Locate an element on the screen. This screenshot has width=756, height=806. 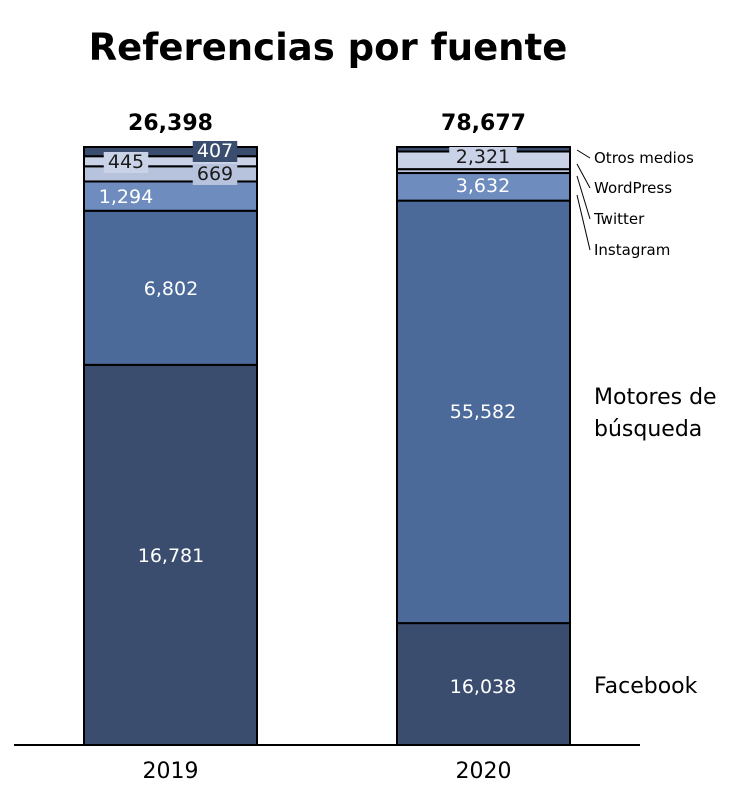
legend-label-instagram: Instagram is located at coordinates (632, 250).